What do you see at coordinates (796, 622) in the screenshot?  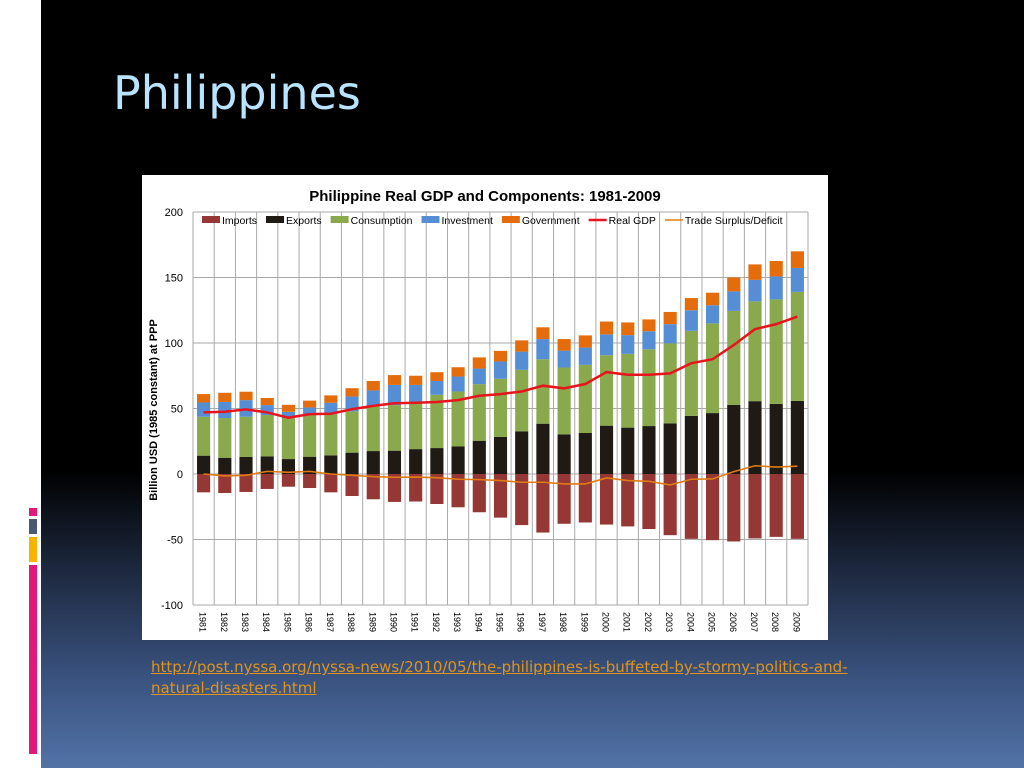 I see `x-tick-label: 2009` at bounding box center [796, 622].